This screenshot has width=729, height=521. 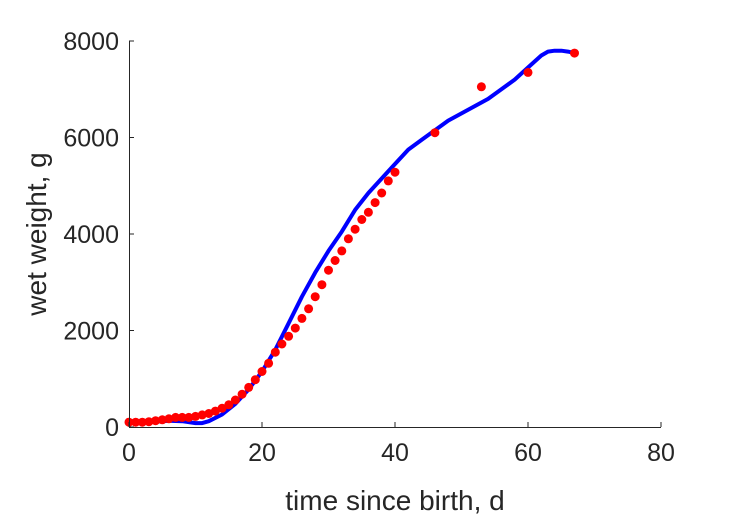 What do you see at coordinates (394, 500) in the screenshot?
I see `x-axis-title: time since birth, d` at bounding box center [394, 500].